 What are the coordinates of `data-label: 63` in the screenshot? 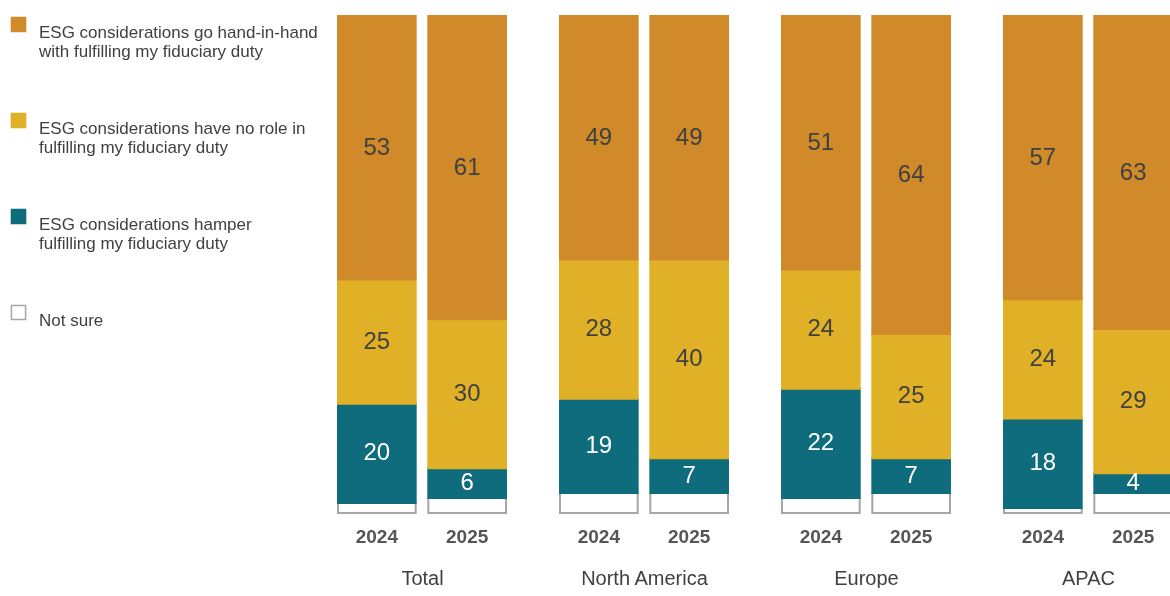 It's located at (1133, 171).